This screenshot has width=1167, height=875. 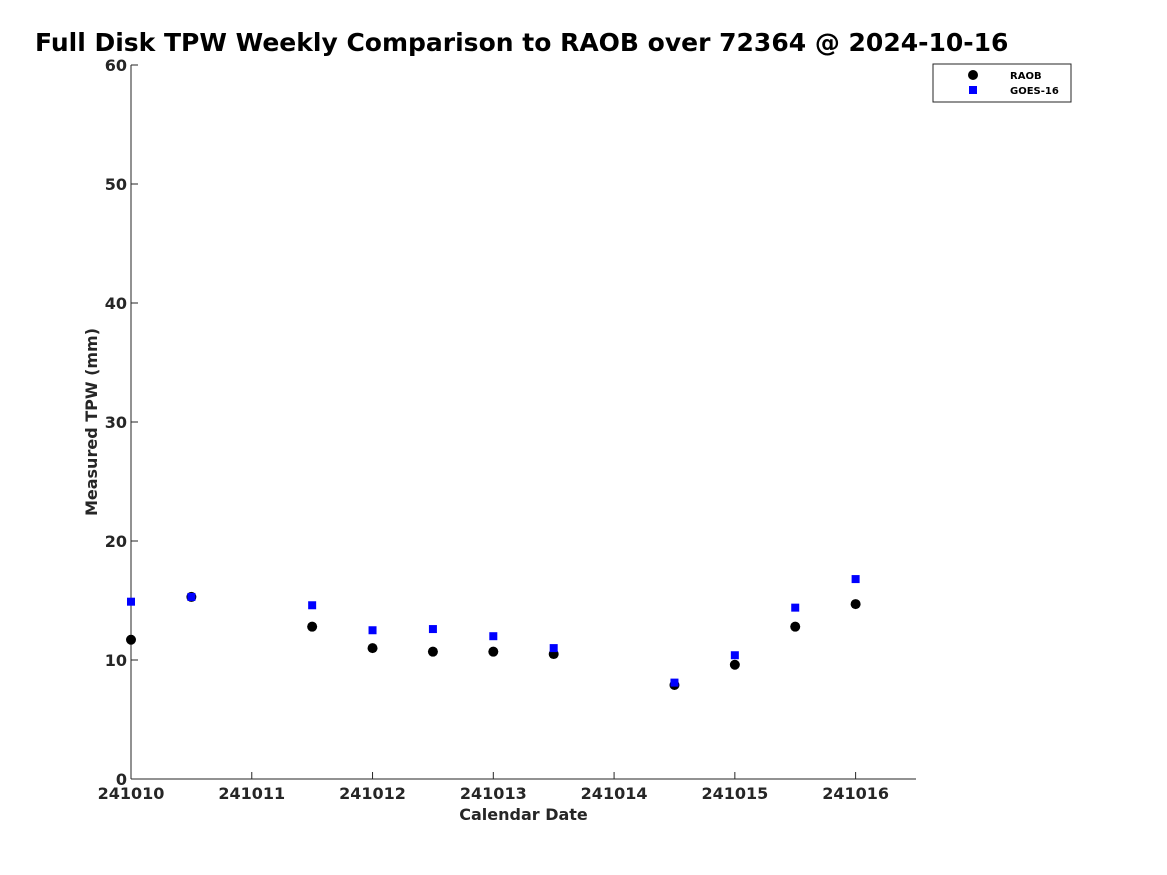 What do you see at coordinates (734, 793) in the screenshot?
I see `x-tick-label: 241015` at bounding box center [734, 793].